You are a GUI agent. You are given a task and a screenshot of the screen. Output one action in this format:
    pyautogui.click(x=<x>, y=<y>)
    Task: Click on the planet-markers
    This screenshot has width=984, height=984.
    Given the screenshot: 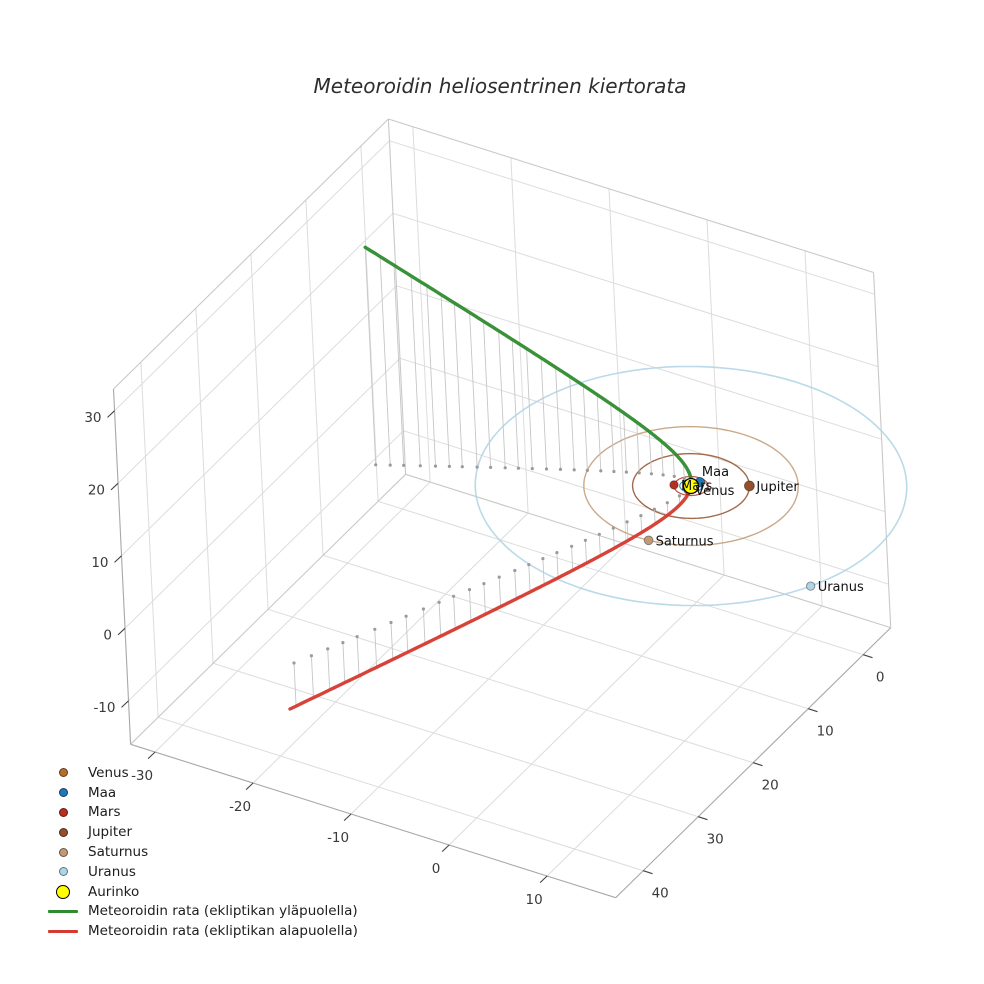 What is the action you would take?
    pyautogui.click(x=729, y=533)
    